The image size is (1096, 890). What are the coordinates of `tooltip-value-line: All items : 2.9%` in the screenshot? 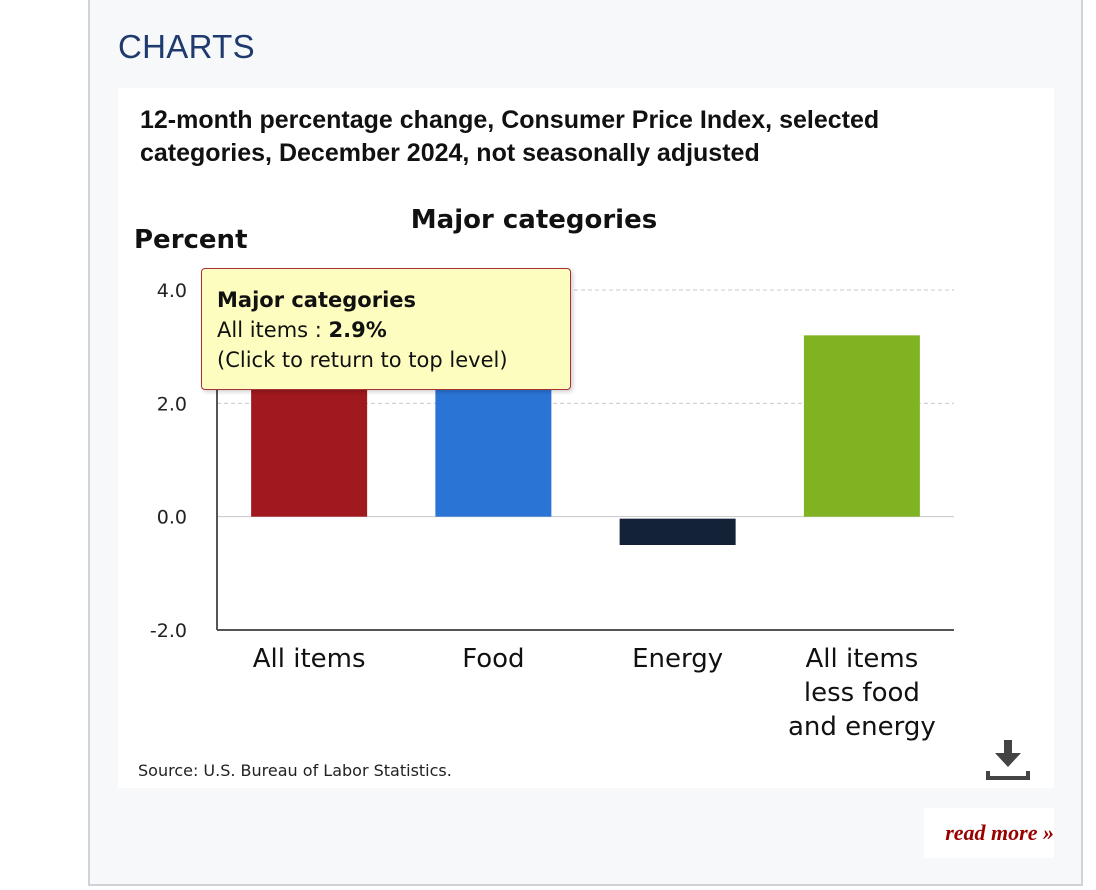 It's located at (393, 330).